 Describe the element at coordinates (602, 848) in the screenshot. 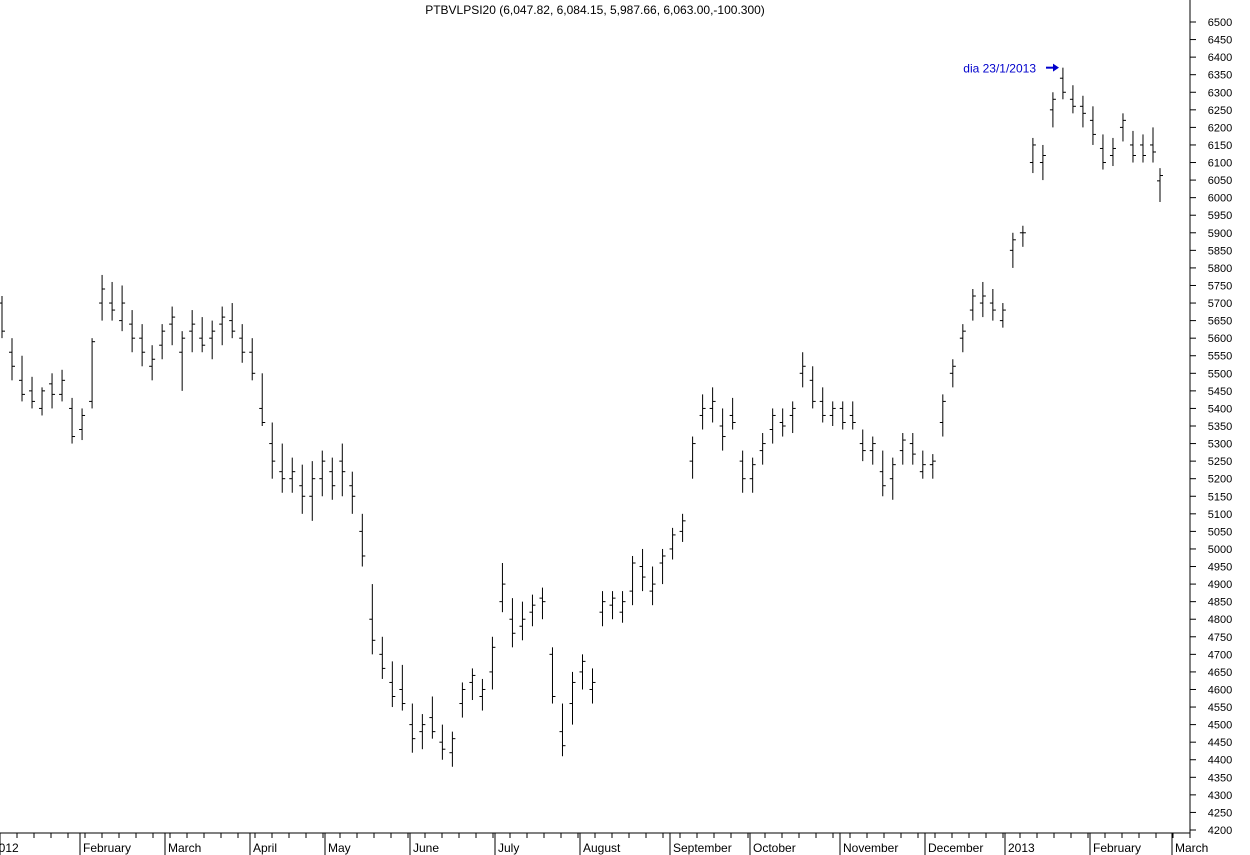

I see `x-tick-label: August` at that location.